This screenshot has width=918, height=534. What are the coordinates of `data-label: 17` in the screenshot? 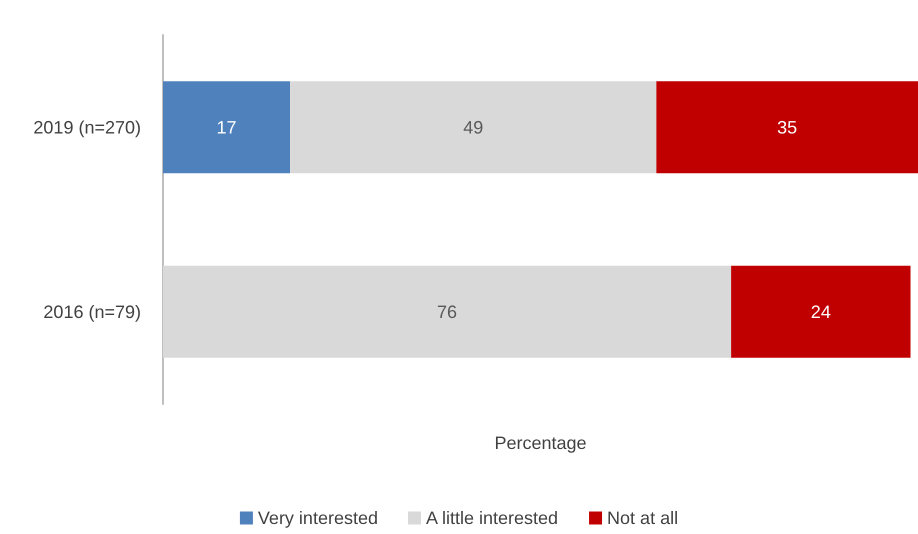 It's located at (226, 127).